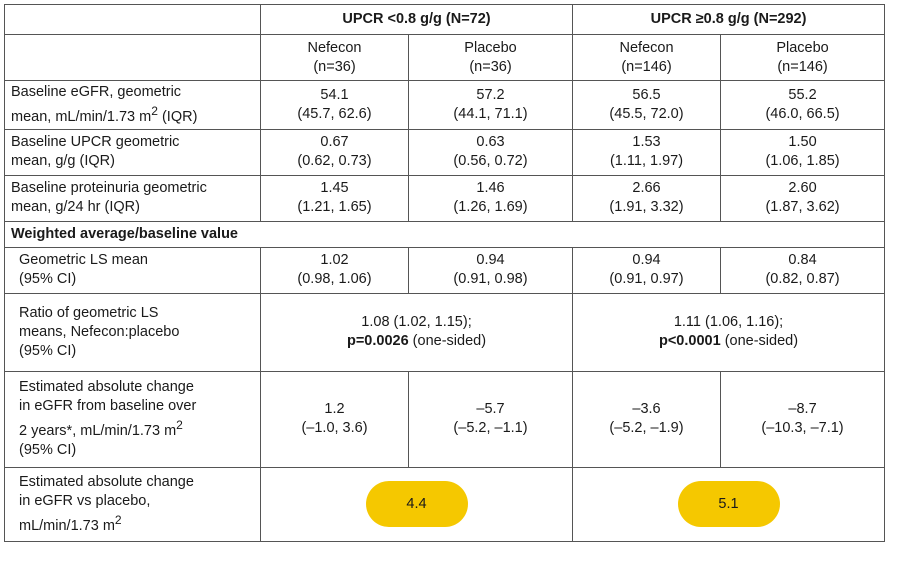 This screenshot has width=910, height=576. I want to click on value-cell: 1.50 (1.06, 1.85), so click(803, 152).